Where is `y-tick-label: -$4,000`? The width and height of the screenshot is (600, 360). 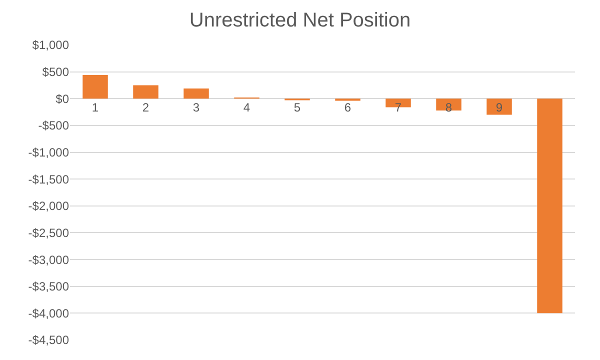 y-tick-label: -$4,000 is located at coordinates (49, 313).